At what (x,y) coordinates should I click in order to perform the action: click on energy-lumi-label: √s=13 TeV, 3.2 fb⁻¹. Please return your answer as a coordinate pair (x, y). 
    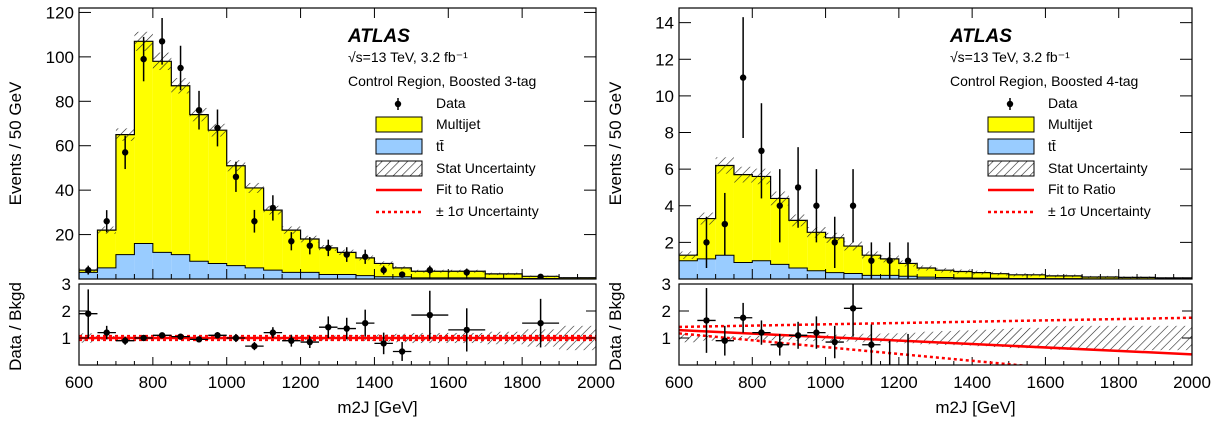
    Looking at the image, I should click on (408, 57).